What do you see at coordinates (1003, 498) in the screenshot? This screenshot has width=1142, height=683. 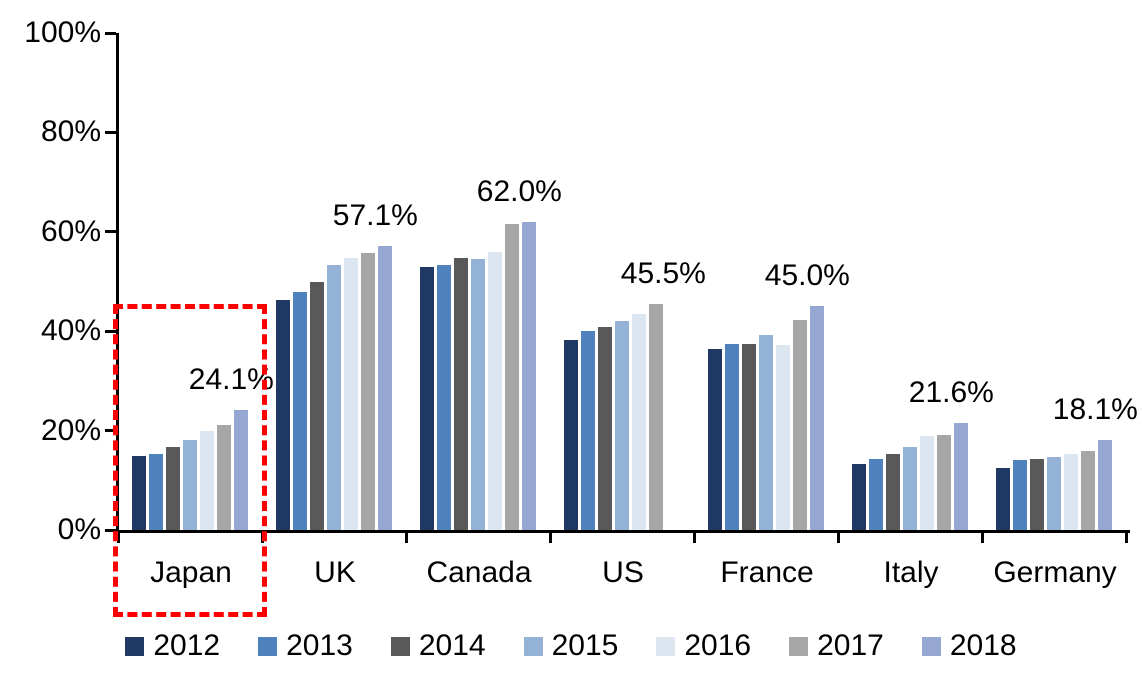 I see `bar-2012-germany` at bounding box center [1003, 498].